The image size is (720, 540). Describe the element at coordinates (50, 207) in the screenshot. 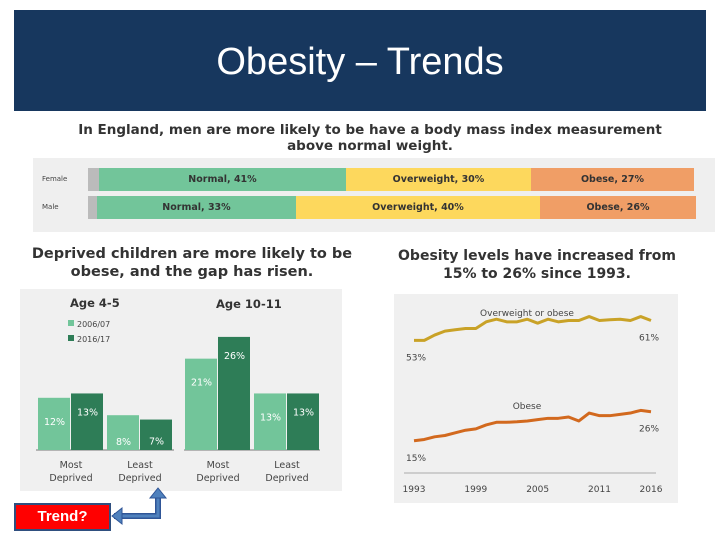

I see `row-label: Male` at that location.